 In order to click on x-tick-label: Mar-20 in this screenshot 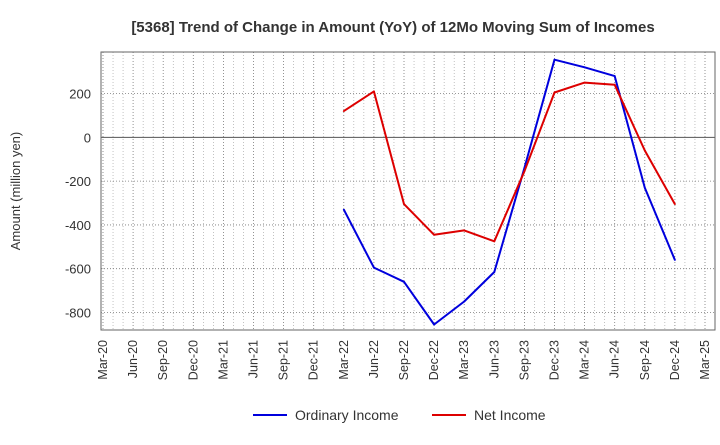, I will do `click(103, 360)`.